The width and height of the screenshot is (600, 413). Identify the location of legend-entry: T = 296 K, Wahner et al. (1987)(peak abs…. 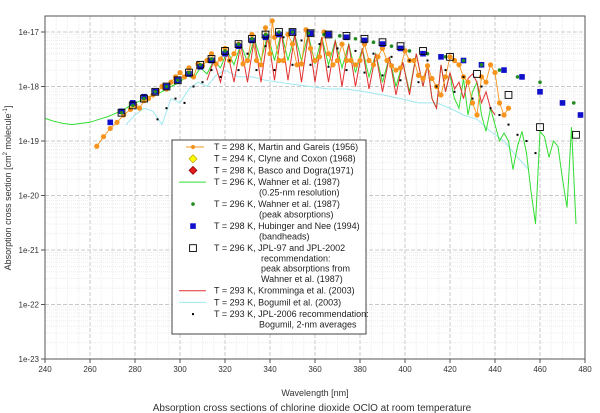
(265, 209).